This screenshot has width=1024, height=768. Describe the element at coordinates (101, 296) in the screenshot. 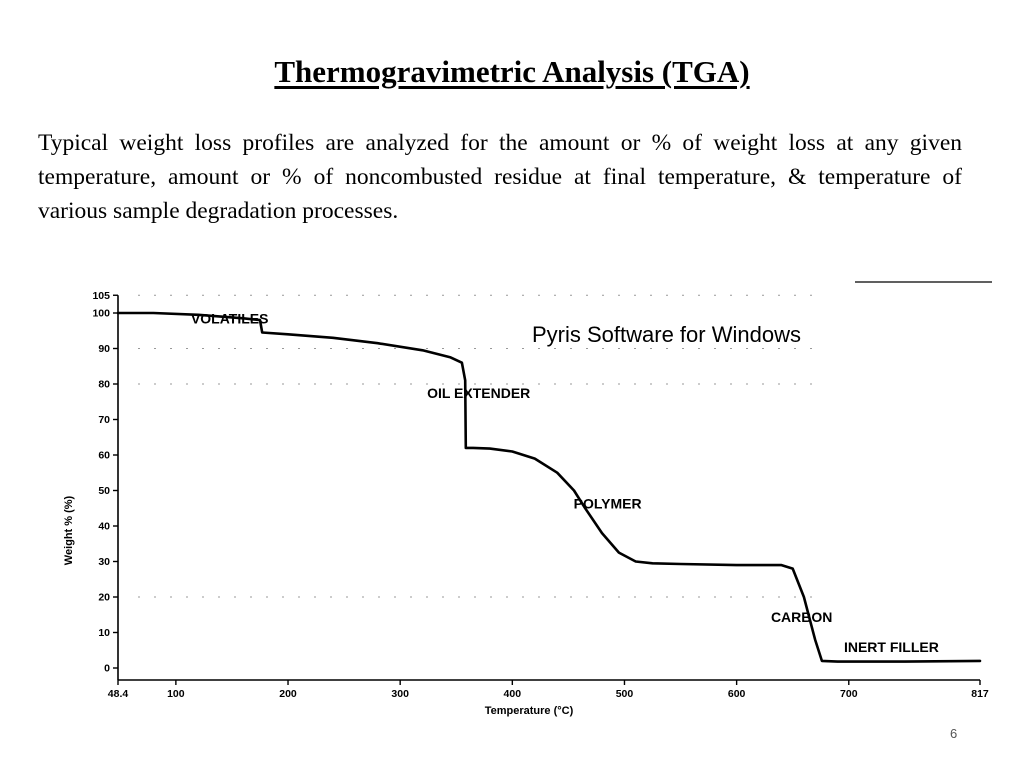

I see `y-tick-label: 105` at that location.